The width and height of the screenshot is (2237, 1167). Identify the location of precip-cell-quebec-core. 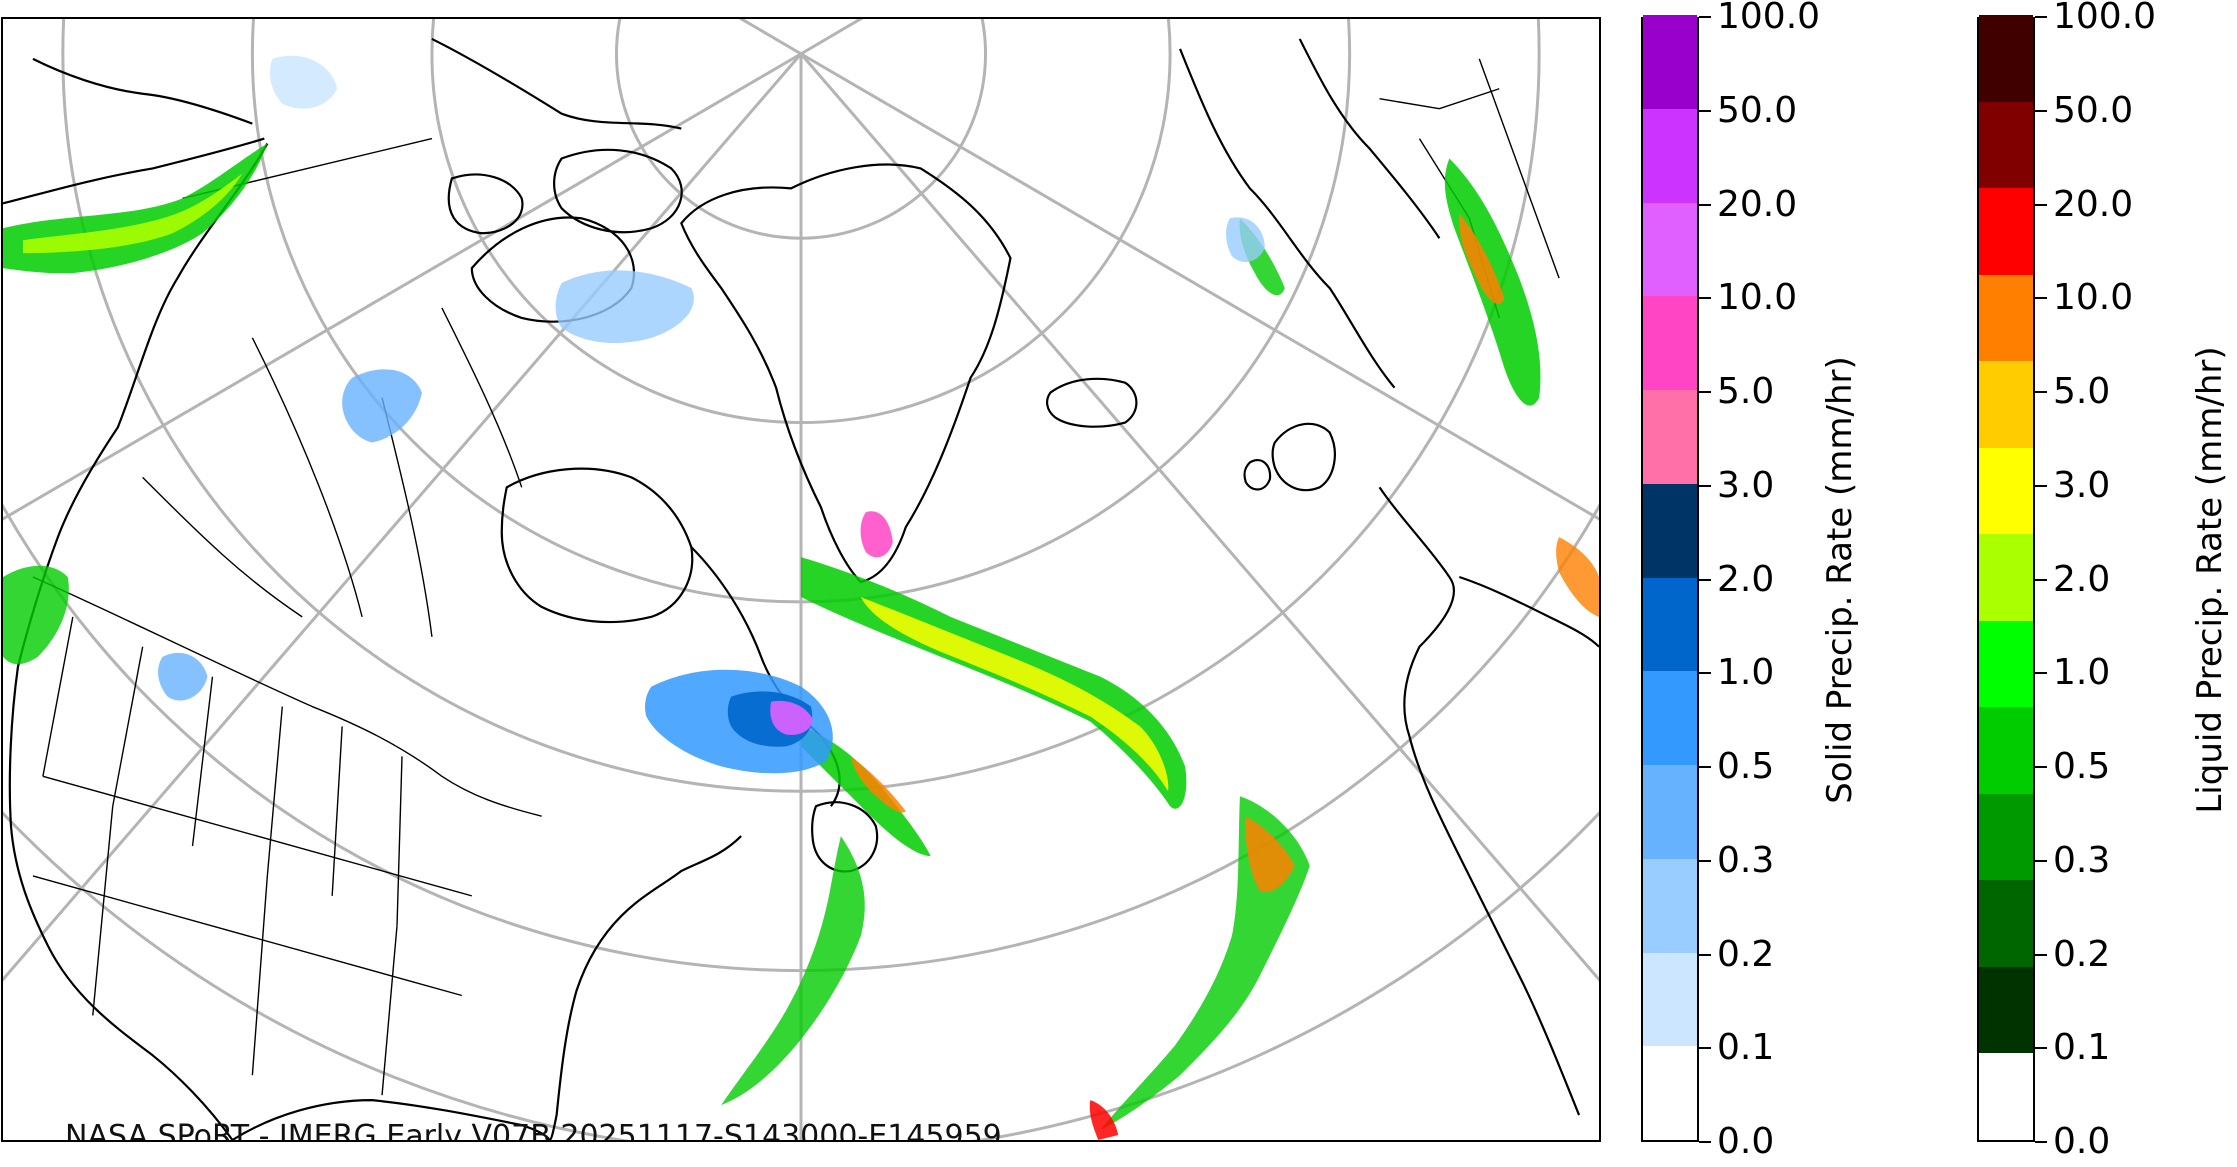
(878, 784).